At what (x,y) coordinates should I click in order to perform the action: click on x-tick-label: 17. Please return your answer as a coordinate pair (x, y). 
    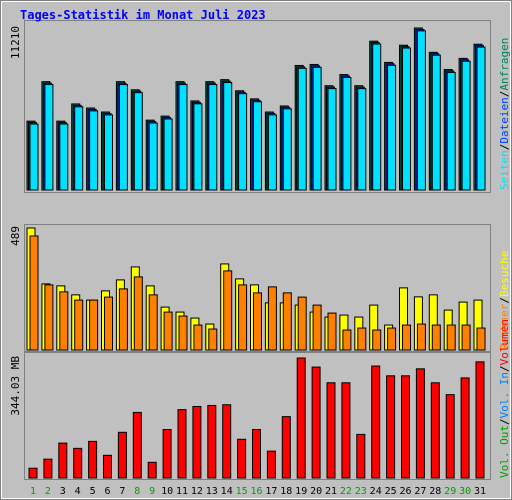
    Looking at the image, I should click on (271, 491).